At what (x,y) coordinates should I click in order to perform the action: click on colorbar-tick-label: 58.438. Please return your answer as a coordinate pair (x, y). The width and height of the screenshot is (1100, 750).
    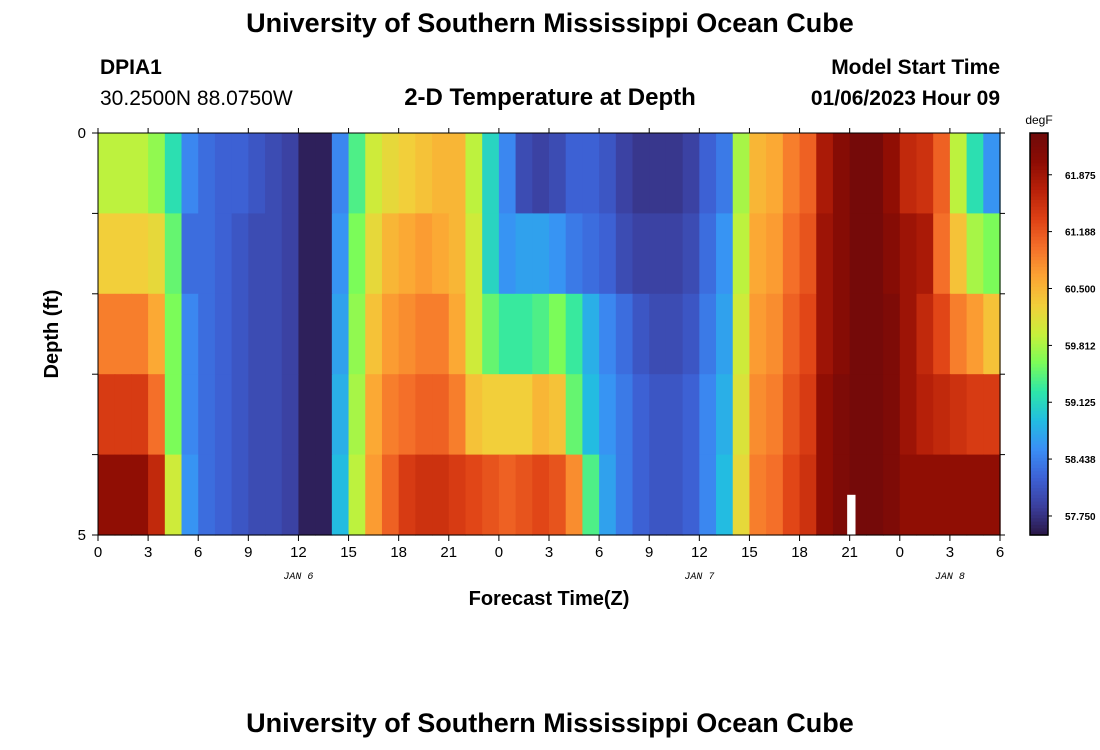
    Looking at the image, I should click on (1080, 460).